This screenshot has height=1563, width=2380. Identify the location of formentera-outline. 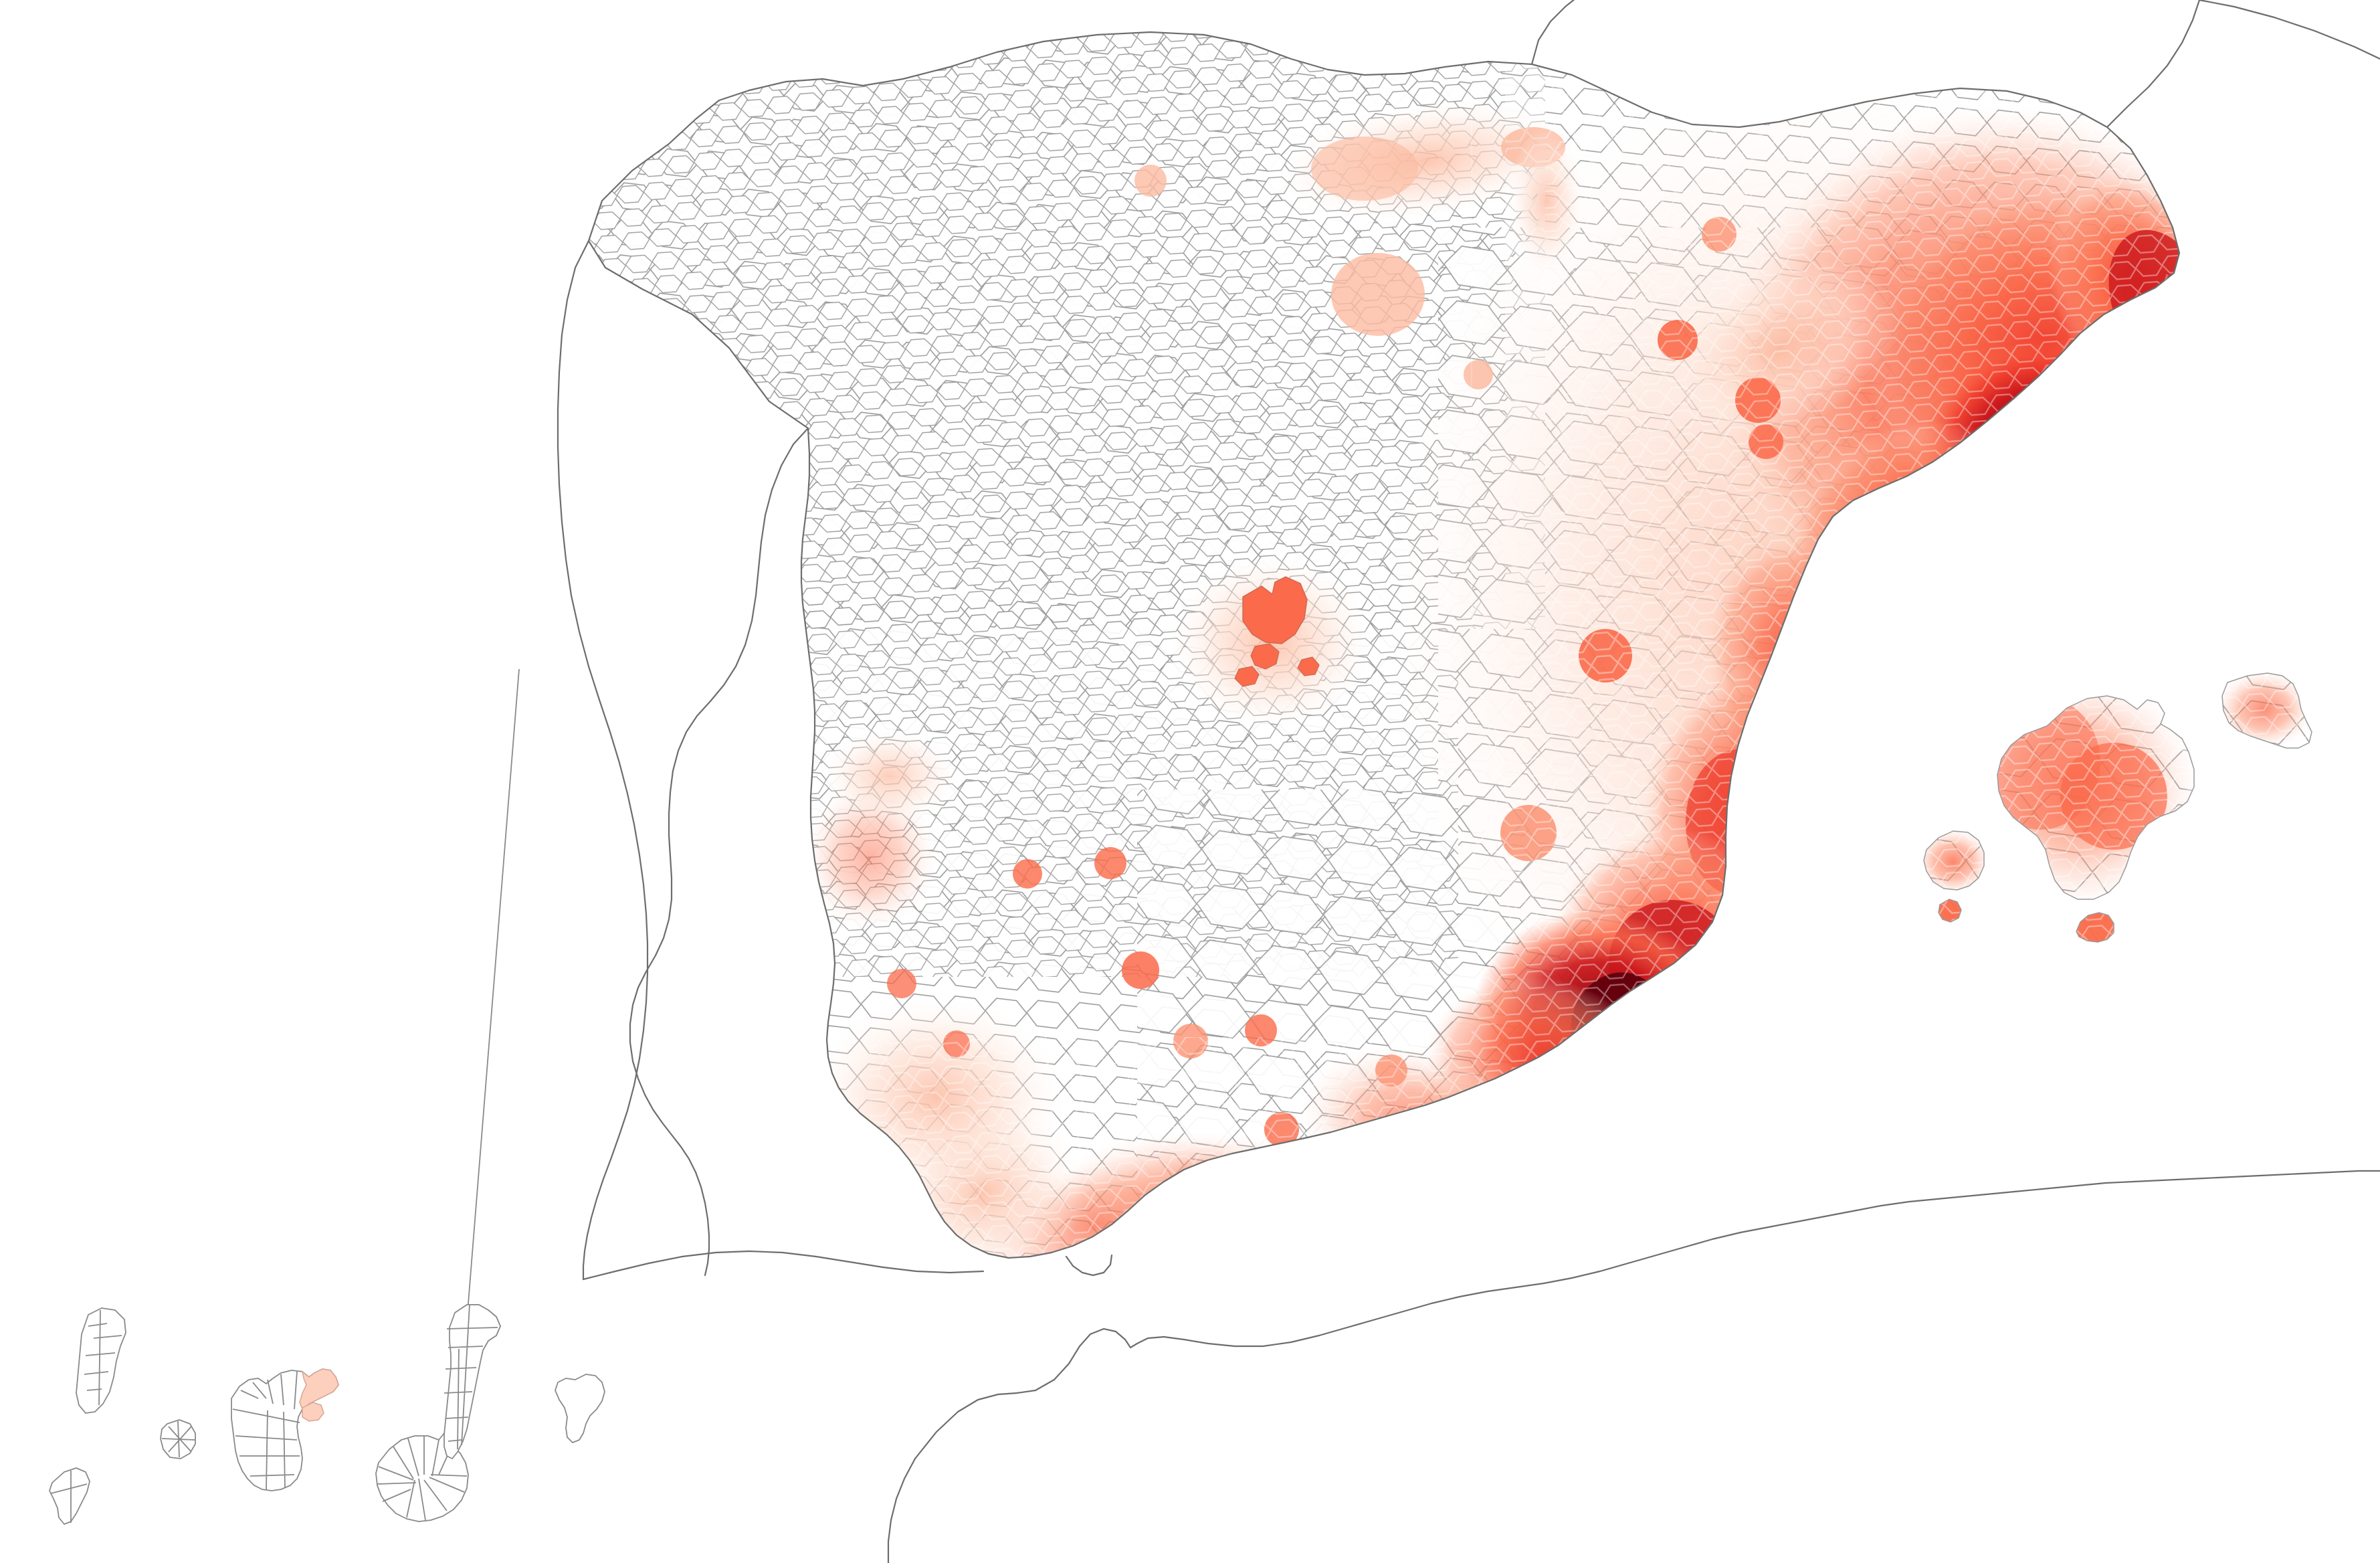
(1950, 911).